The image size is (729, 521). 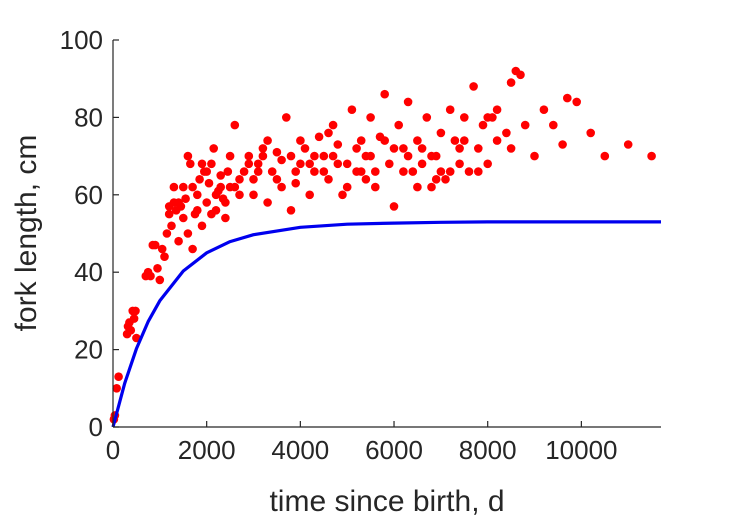 I want to click on y-tick-label: 80, so click(x=88, y=117).